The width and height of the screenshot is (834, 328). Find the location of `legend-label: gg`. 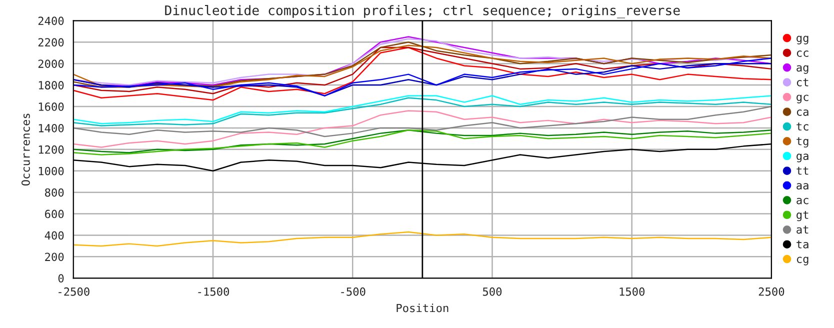

legend-label: gg is located at coordinates (802, 40).